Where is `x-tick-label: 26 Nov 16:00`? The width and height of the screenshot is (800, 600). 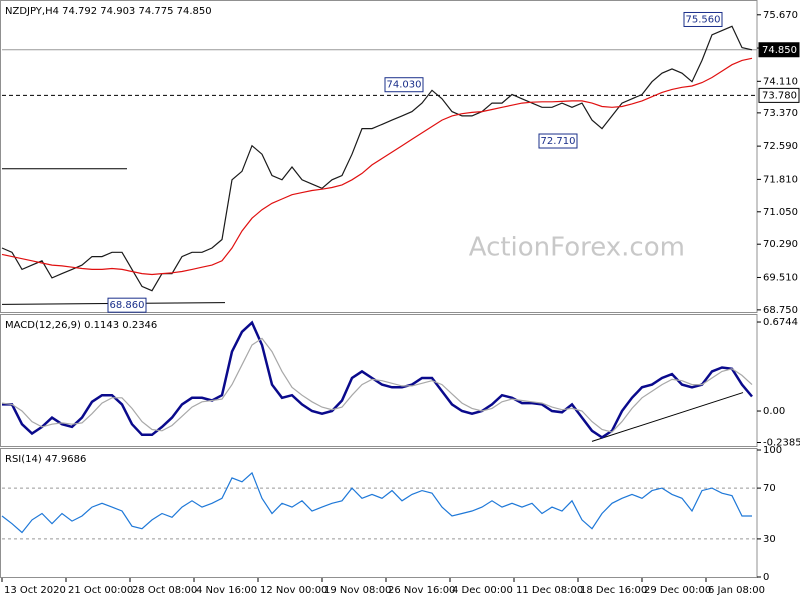
x-tick-label: 26 Nov 16:00 is located at coordinates (421, 590).